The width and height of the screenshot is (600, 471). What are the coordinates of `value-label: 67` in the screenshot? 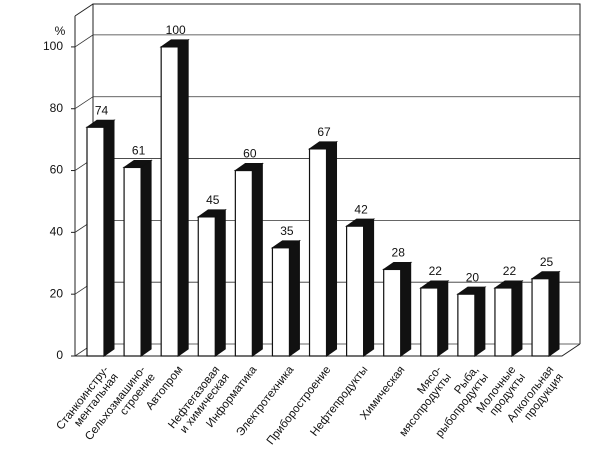 It's located at (324, 132).